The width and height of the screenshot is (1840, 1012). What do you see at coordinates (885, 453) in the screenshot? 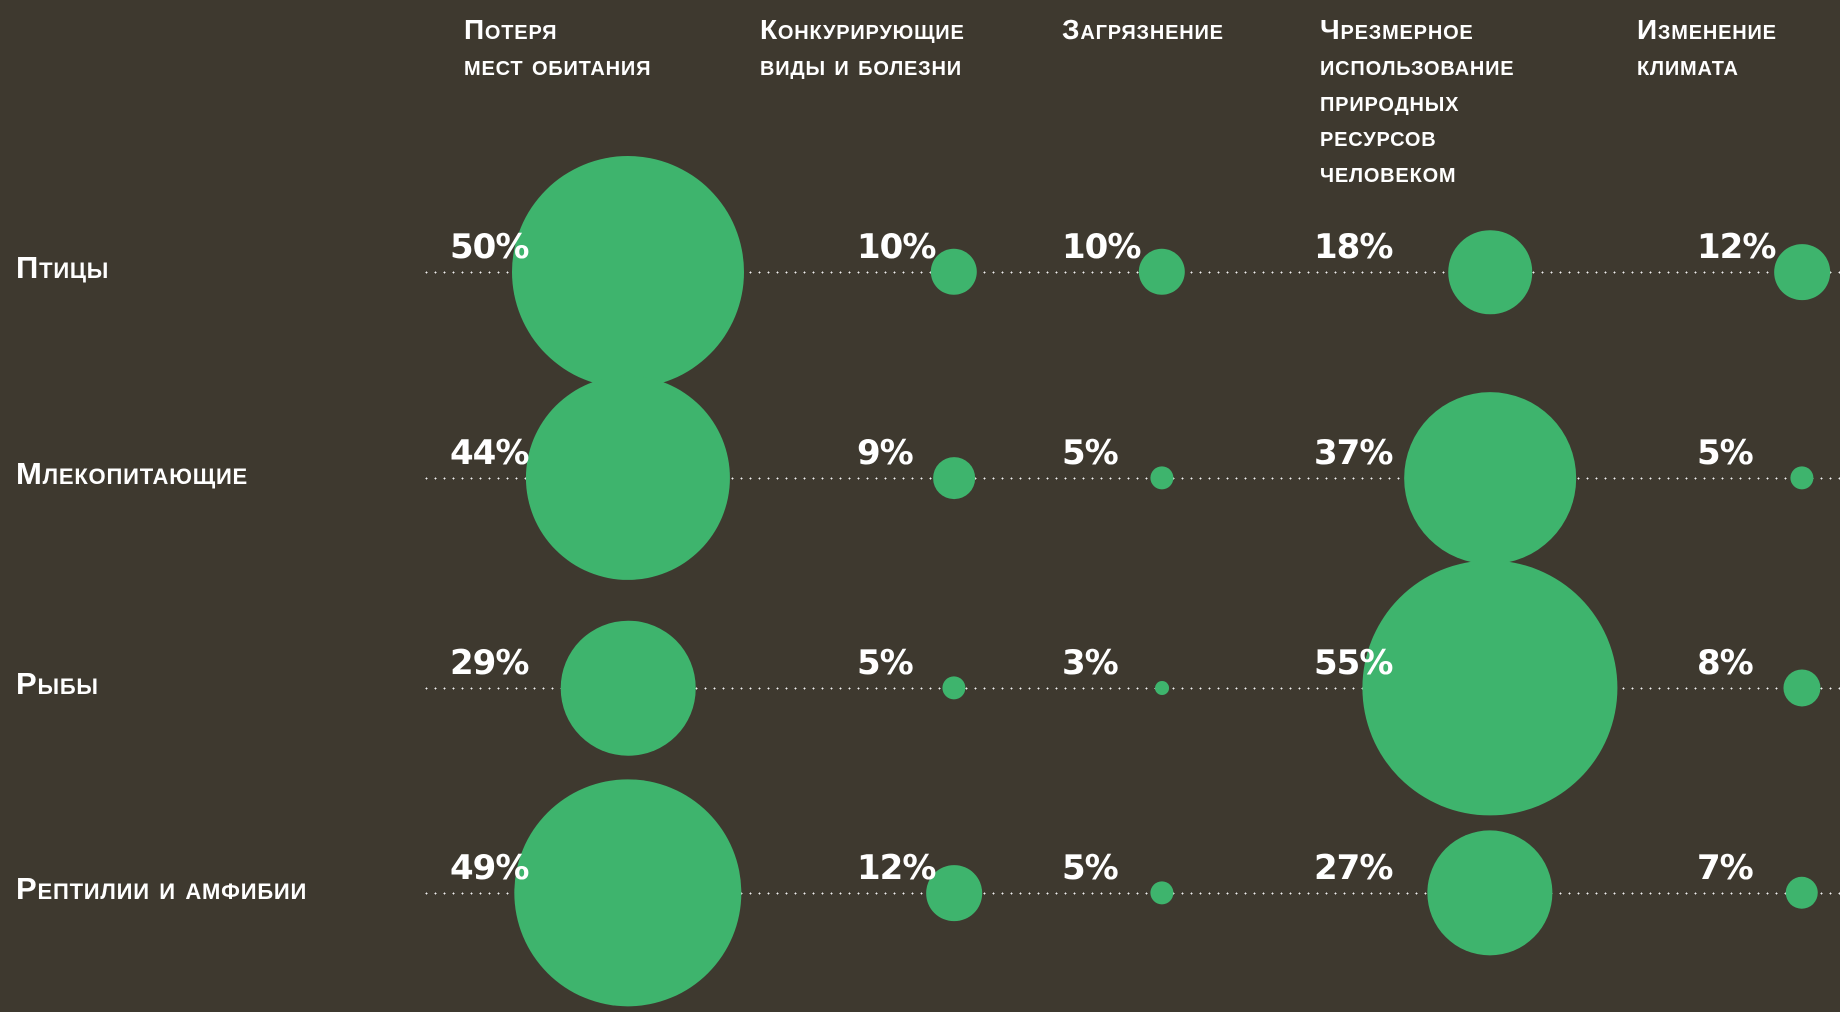
I see `percent-label: 9%` at bounding box center [885, 453].